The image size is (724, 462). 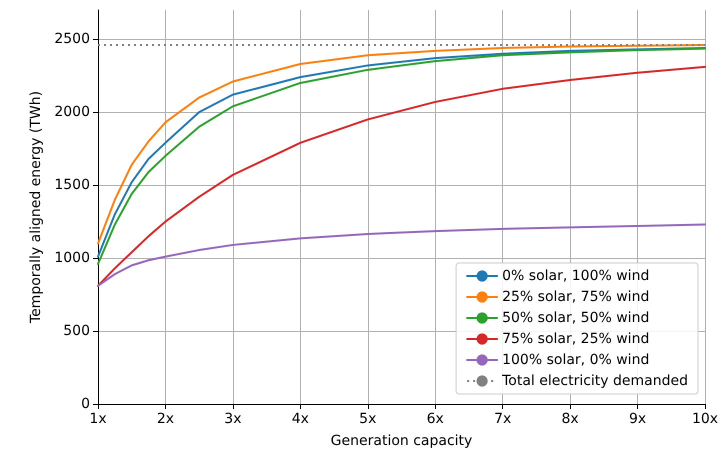 What do you see at coordinates (705, 419) in the screenshot?
I see `x-tick-label: 10x` at bounding box center [705, 419].